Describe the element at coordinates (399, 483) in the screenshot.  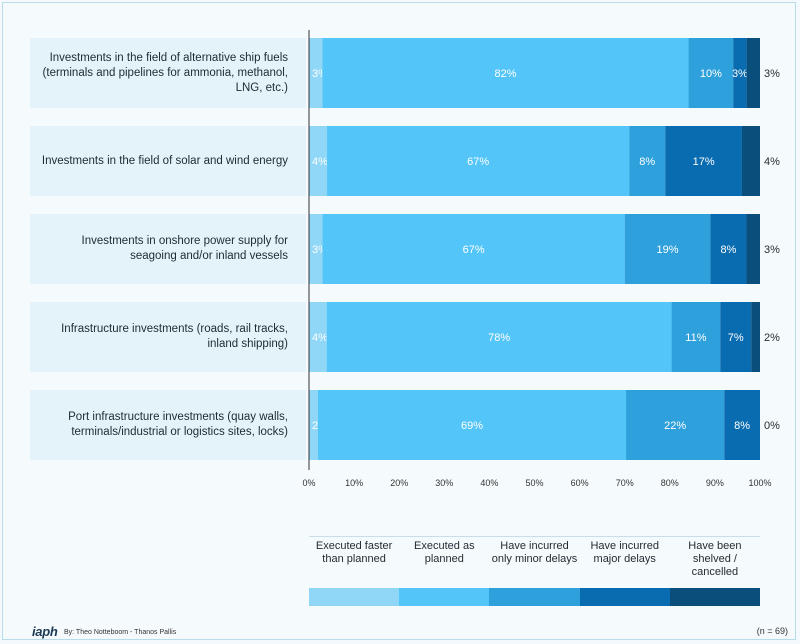
I see `x-tick-label: 20%` at that location.